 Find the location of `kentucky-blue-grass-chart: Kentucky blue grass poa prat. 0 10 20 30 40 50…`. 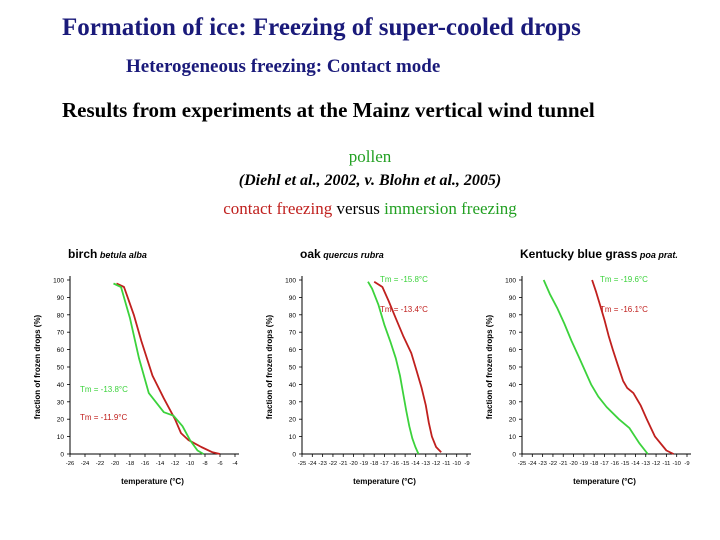

kentucky-blue-grass-chart: Kentucky blue grass poa prat. 0 10 20 30 40 50… is located at coordinates (588, 366).